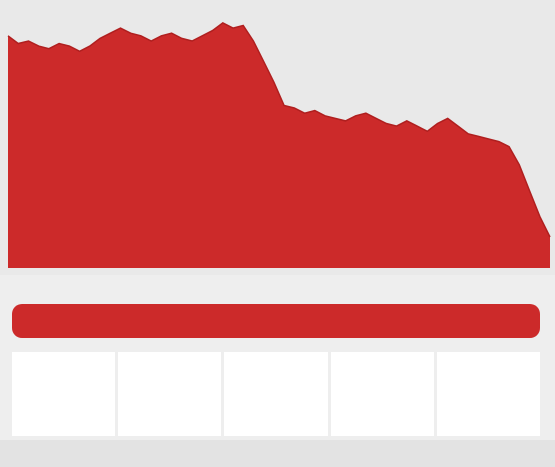  What do you see at coordinates (416, 13) in the screenshot?
I see `headline-block` at bounding box center [416, 13].